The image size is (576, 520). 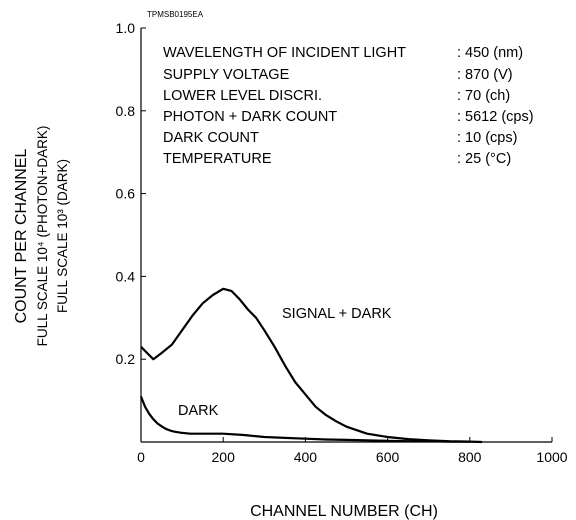 What do you see at coordinates (141, 457) in the screenshot?
I see `x-tick-label: 0` at bounding box center [141, 457].